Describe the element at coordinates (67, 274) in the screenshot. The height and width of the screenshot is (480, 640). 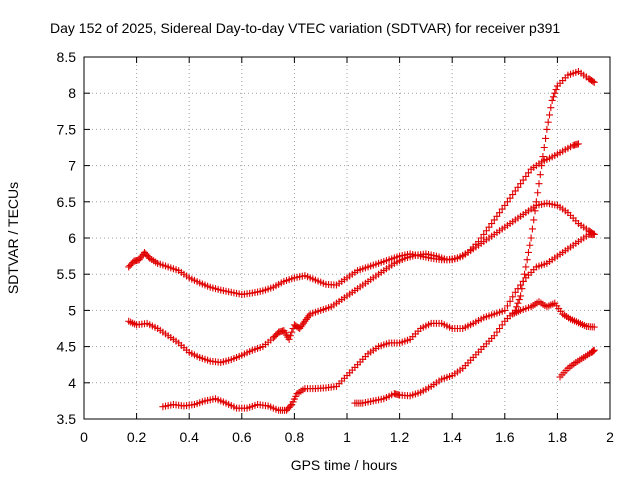
I see `y-tick-label: 5.5` at that location.